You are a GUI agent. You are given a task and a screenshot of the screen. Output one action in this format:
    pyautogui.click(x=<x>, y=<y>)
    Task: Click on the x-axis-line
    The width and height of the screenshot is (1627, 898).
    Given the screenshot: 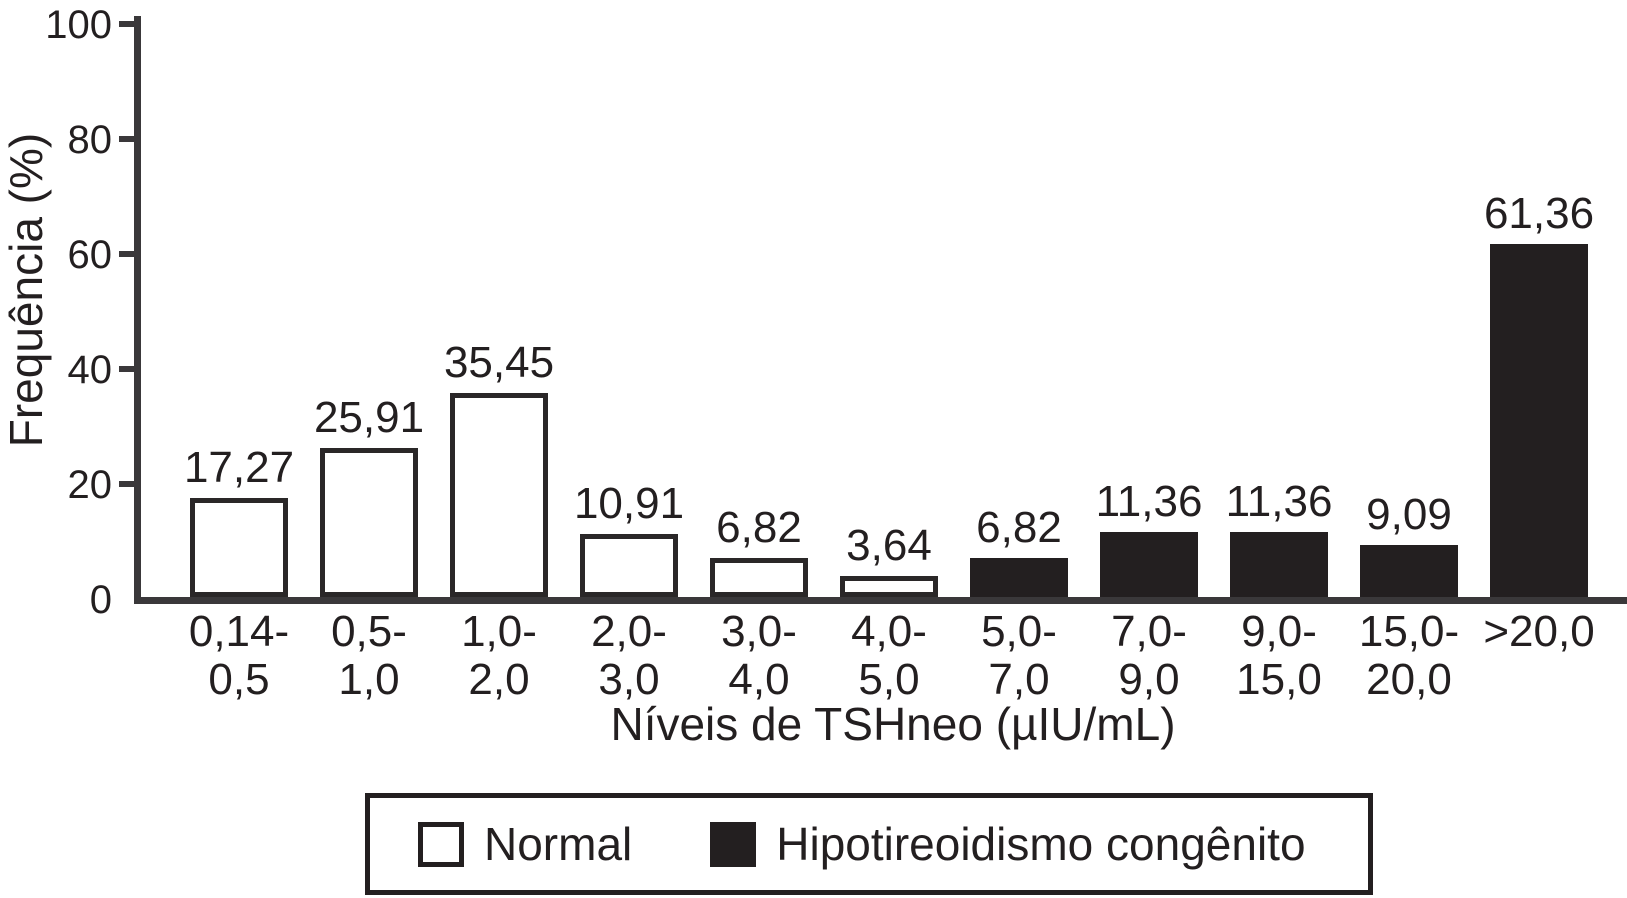 What is the action you would take?
    pyautogui.click(x=880, y=600)
    